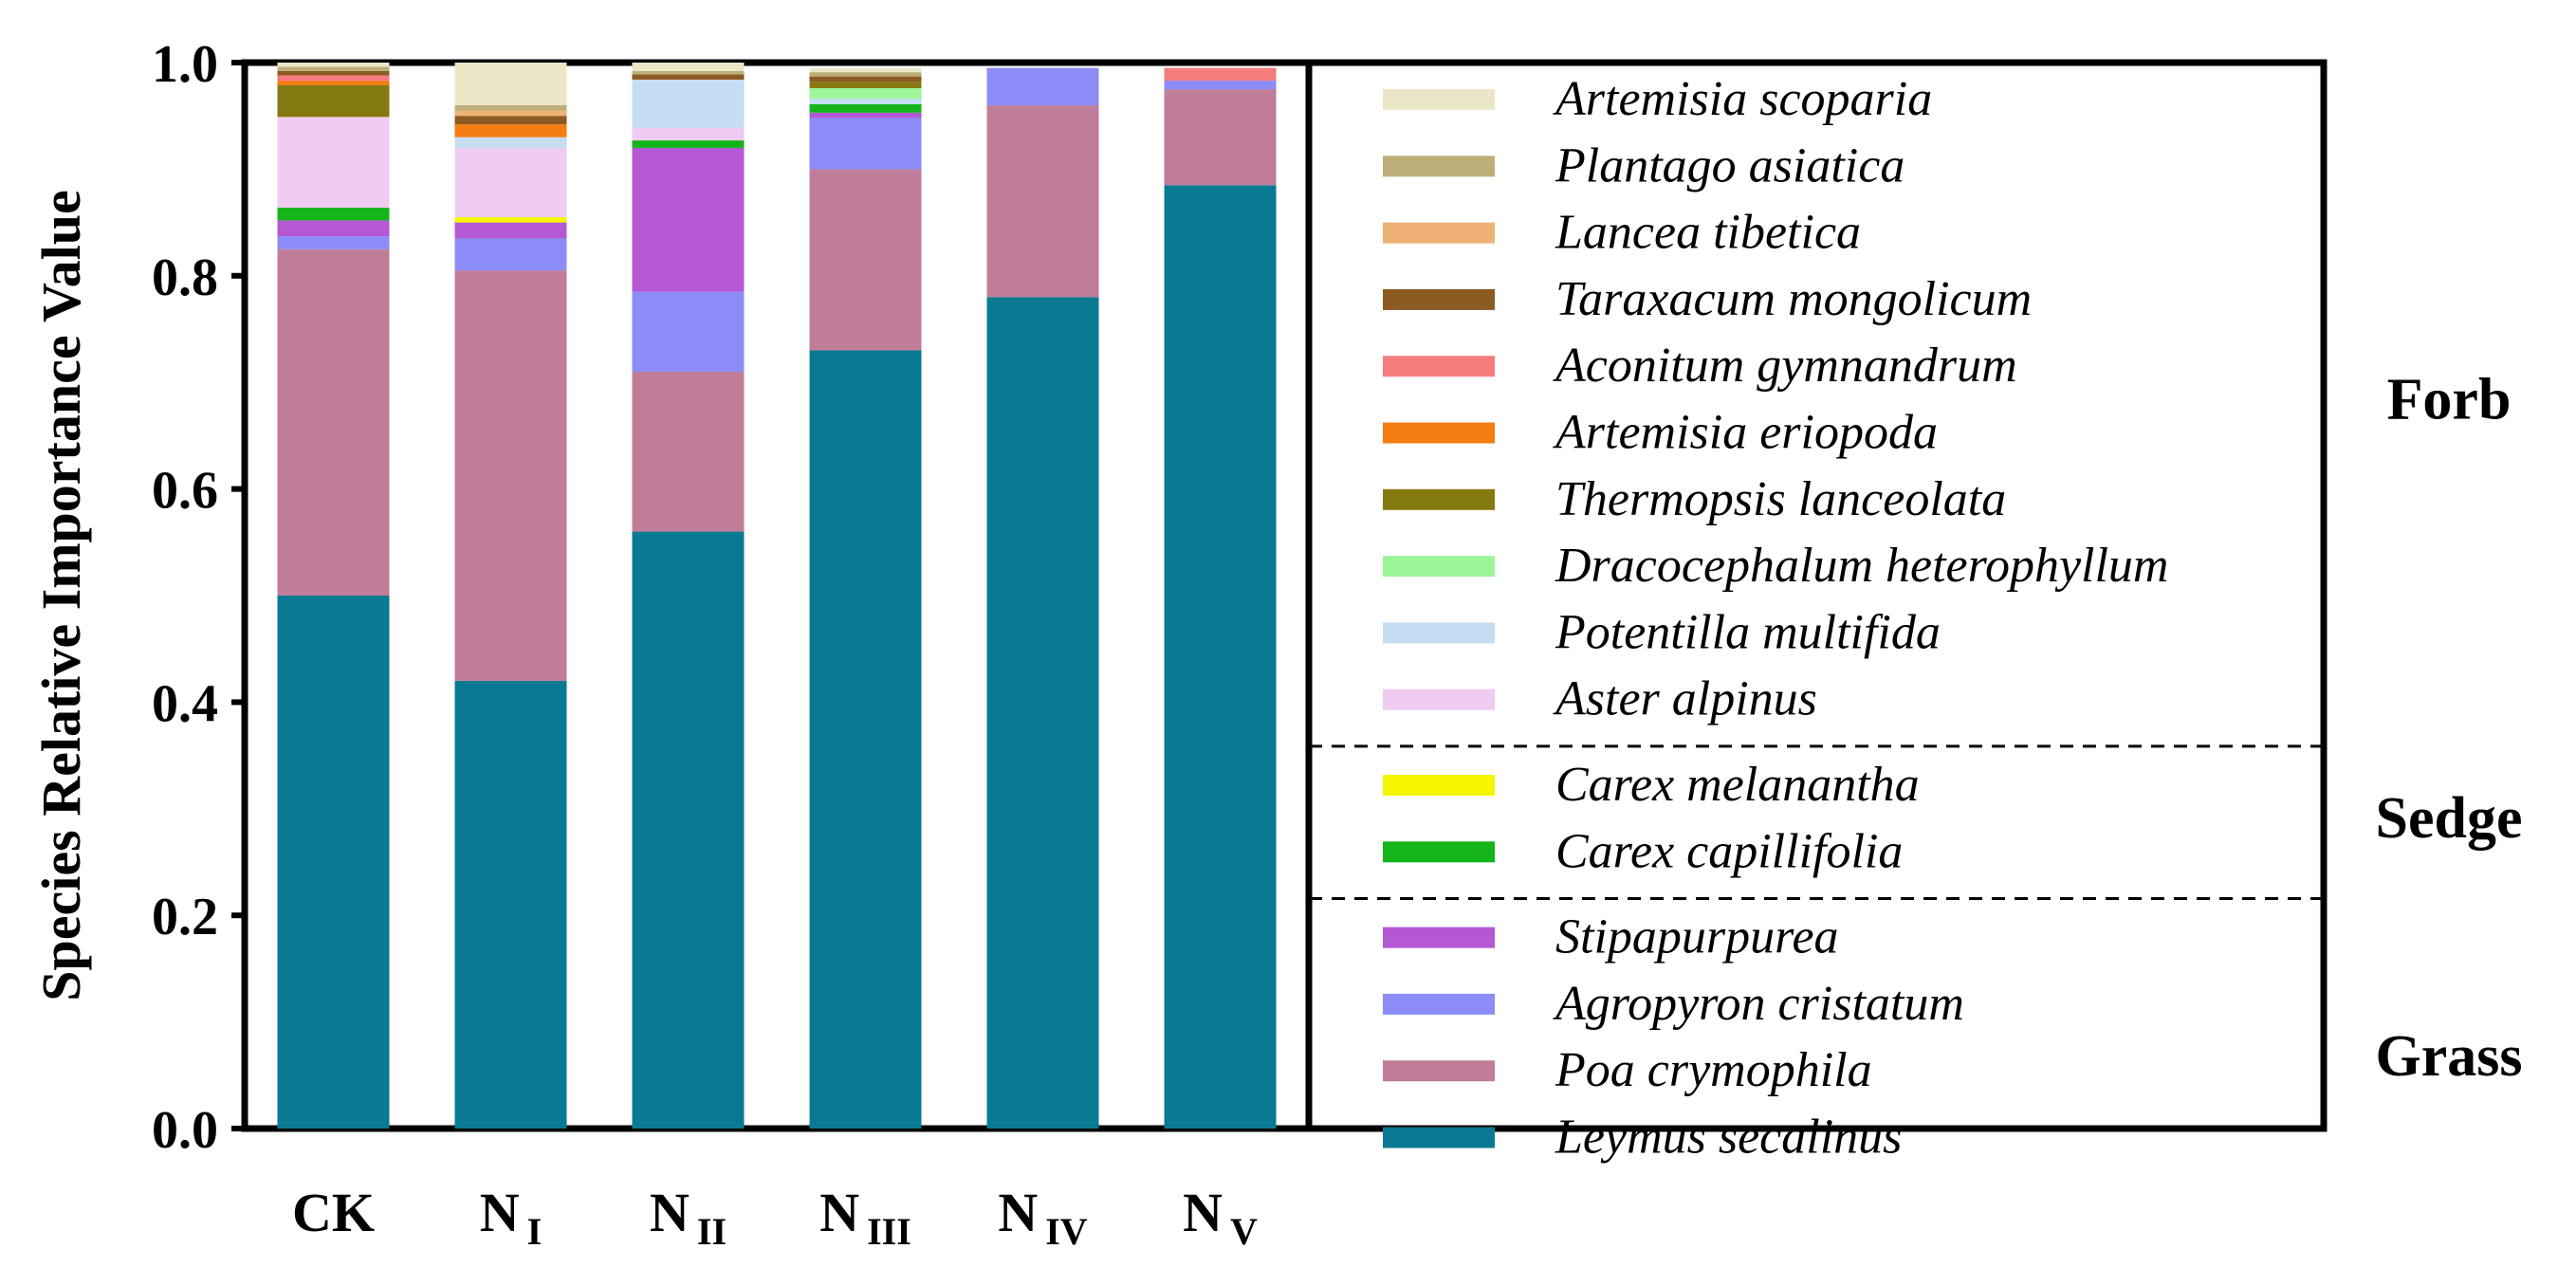  I want to click on bar-n-ii-potentilla-multifida, so click(688, 103).